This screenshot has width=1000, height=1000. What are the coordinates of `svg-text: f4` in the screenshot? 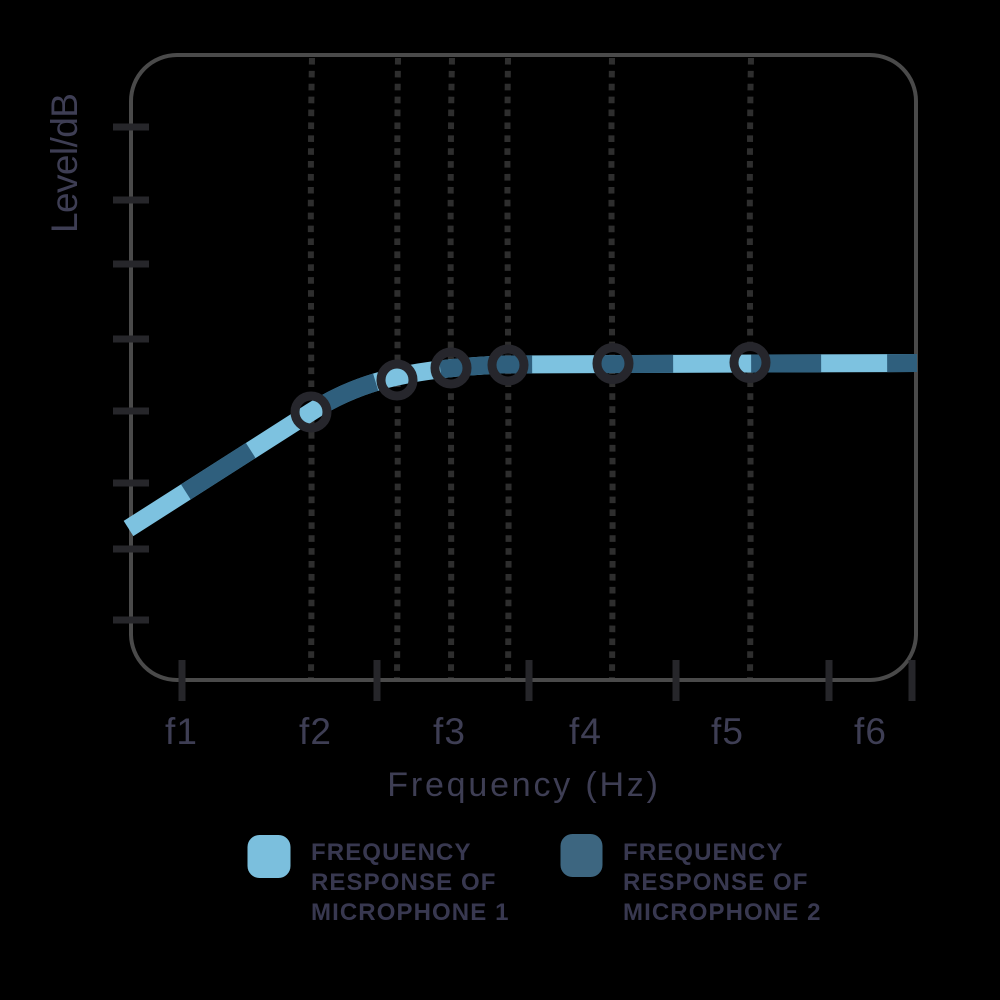 It's located at (585, 731).